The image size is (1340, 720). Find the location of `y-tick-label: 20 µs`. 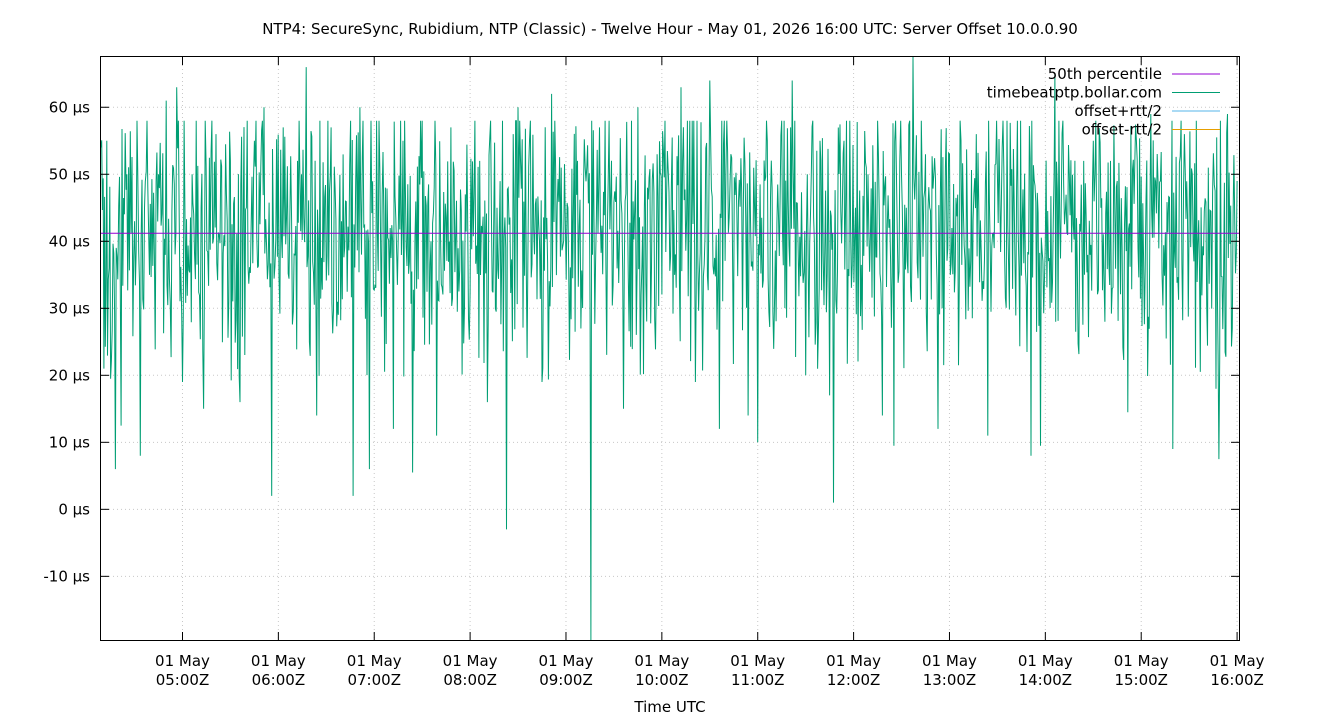

y-tick-label: 20 µs is located at coordinates (69, 375).